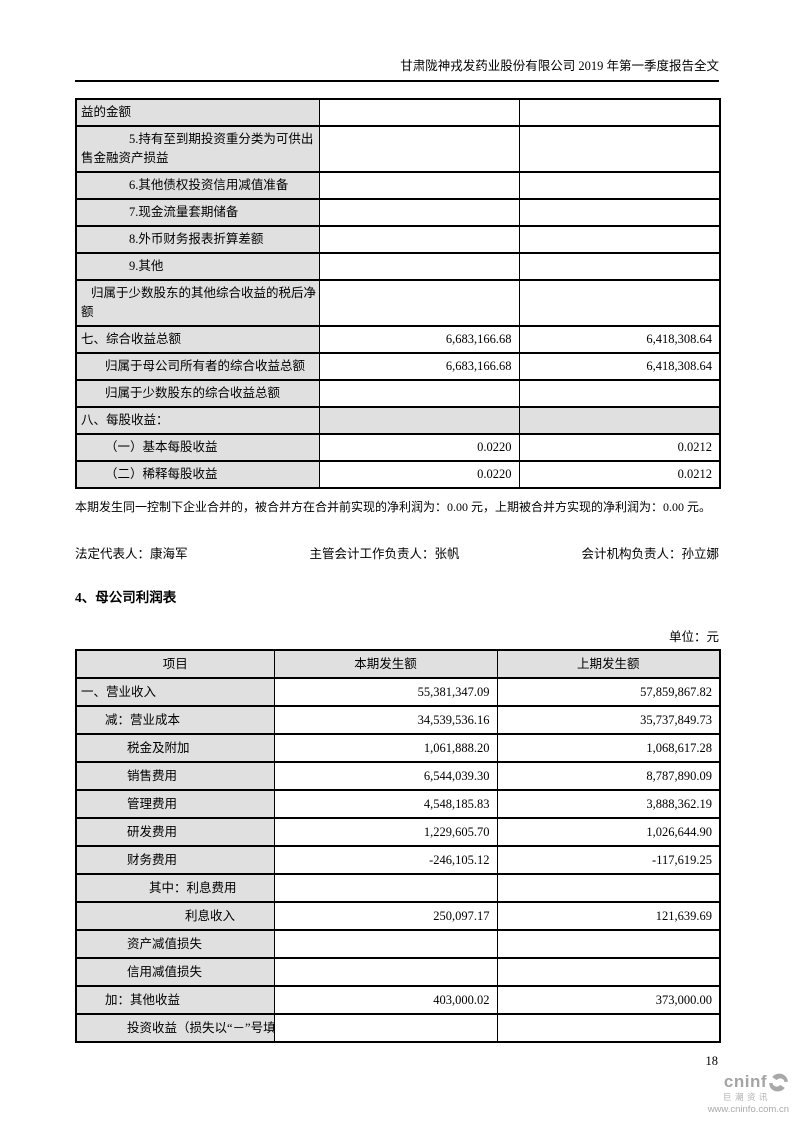  Describe the element at coordinates (175, 804) in the screenshot. I see `row-label: 管理费用` at that location.